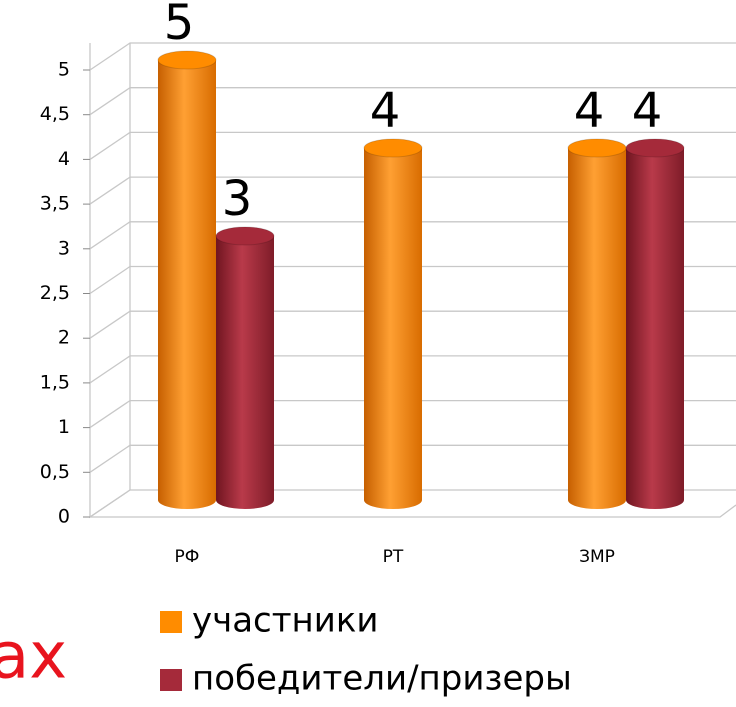  What do you see at coordinates (64, 159) in the screenshot?
I see `y-tick-label: 4` at bounding box center [64, 159].